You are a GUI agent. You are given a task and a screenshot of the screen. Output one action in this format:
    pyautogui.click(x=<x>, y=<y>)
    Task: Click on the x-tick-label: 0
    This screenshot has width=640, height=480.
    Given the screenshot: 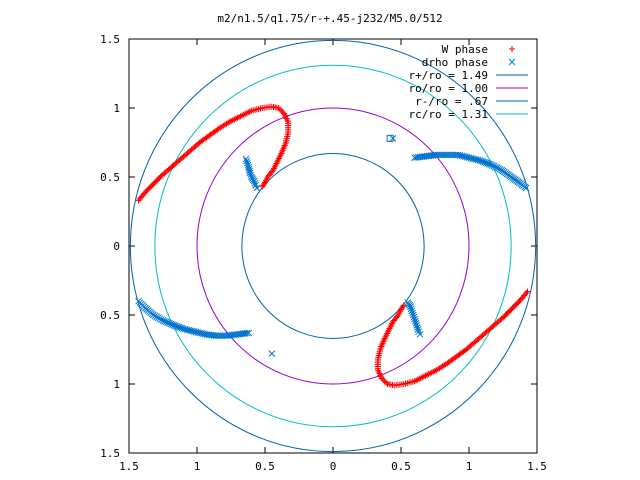 What is the action you would take?
    pyautogui.click(x=333, y=466)
    